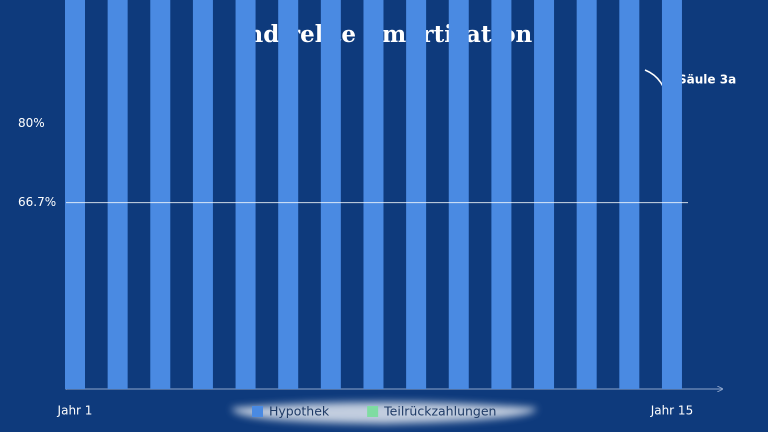  What do you see at coordinates (299, 411) in the screenshot?
I see `legend-label: Hypothek` at bounding box center [299, 411].